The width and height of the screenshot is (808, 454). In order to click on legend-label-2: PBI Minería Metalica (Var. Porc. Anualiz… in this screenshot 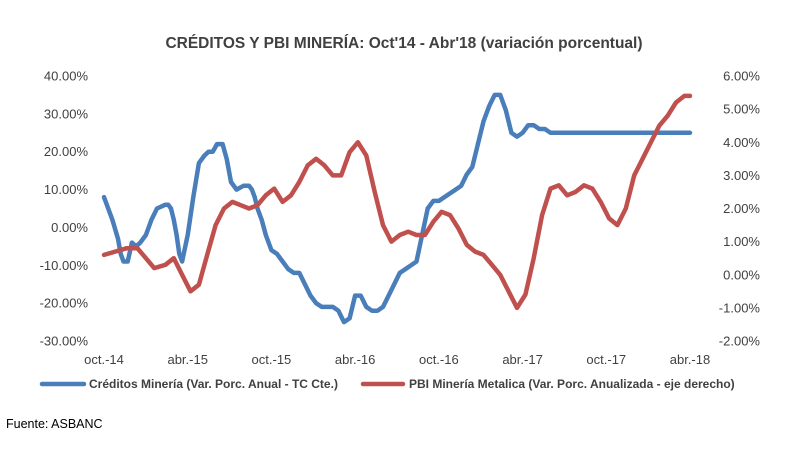, I will do `click(572, 384)`.